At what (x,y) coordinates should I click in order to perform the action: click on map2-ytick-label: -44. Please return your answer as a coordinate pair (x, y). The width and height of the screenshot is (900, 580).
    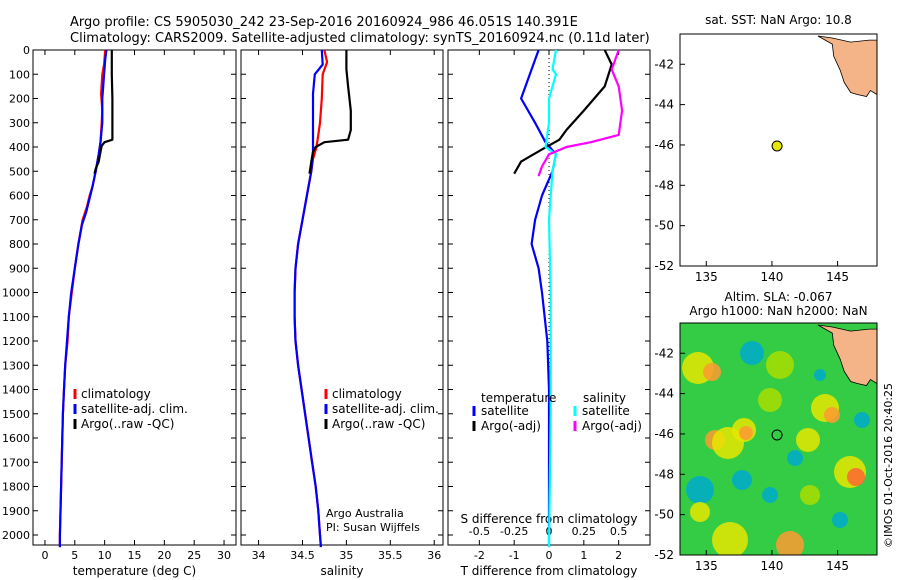
    Looking at the image, I should click on (664, 394).